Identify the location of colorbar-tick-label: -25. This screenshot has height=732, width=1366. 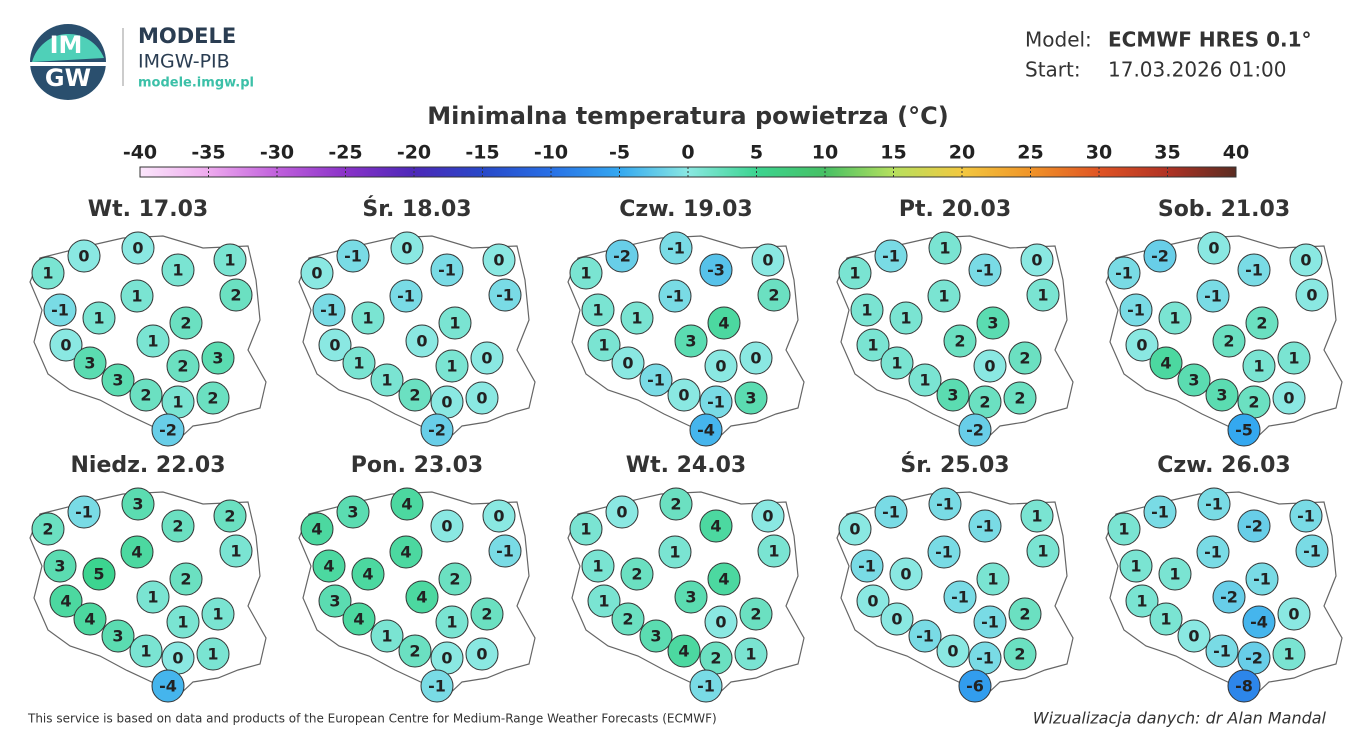
(345, 153).